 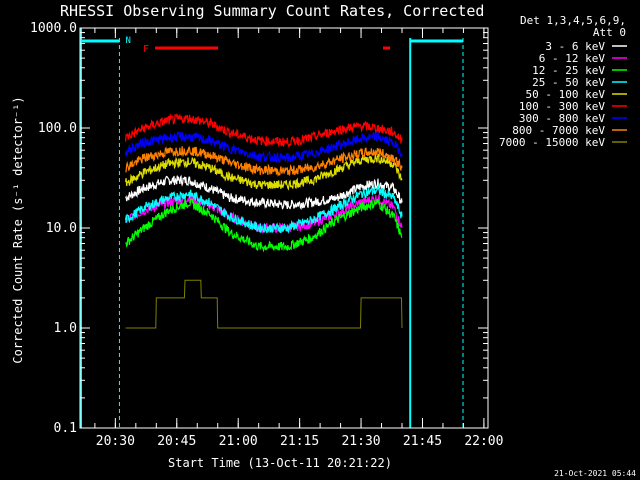 I want to click on x-tick-label: 20:45, so click(x=176, y=441).